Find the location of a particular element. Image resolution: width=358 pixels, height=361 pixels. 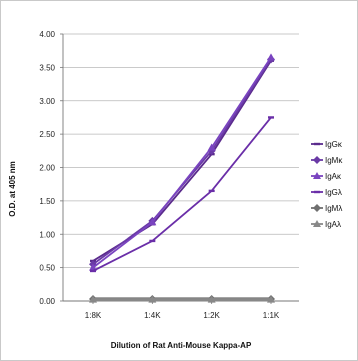

x-axis-title: Dilution of Rat Anti-Mouse Kappa-AP is located at coordinates (181, 345).